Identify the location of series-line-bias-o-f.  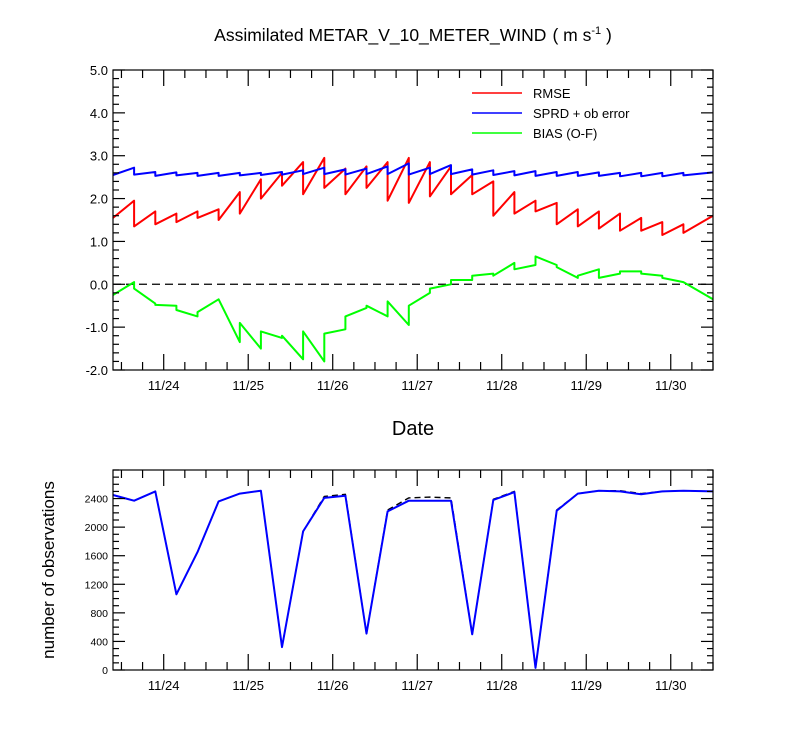
(413, 309).